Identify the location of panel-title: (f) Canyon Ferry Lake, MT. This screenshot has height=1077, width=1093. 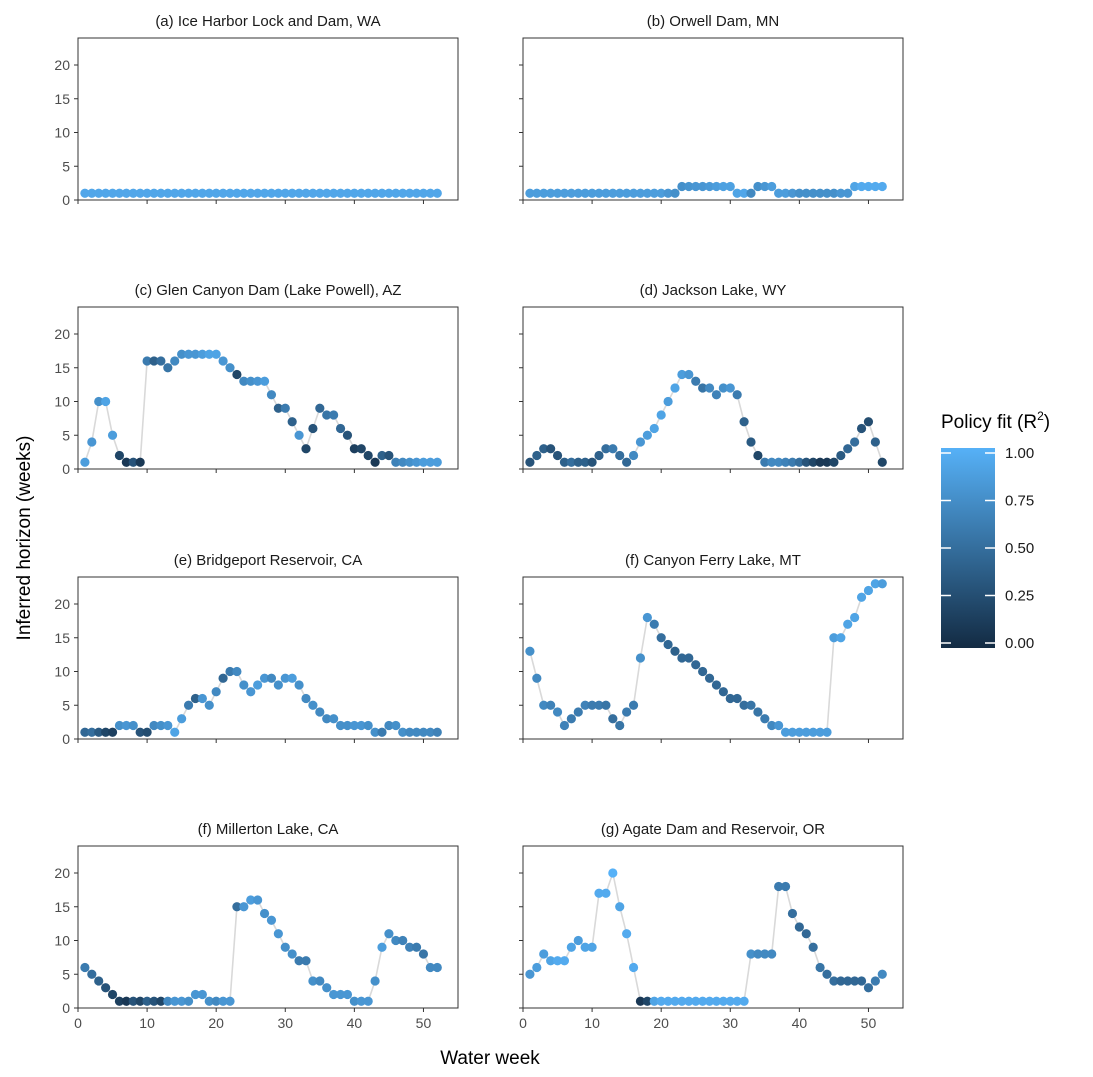
(713, 560).